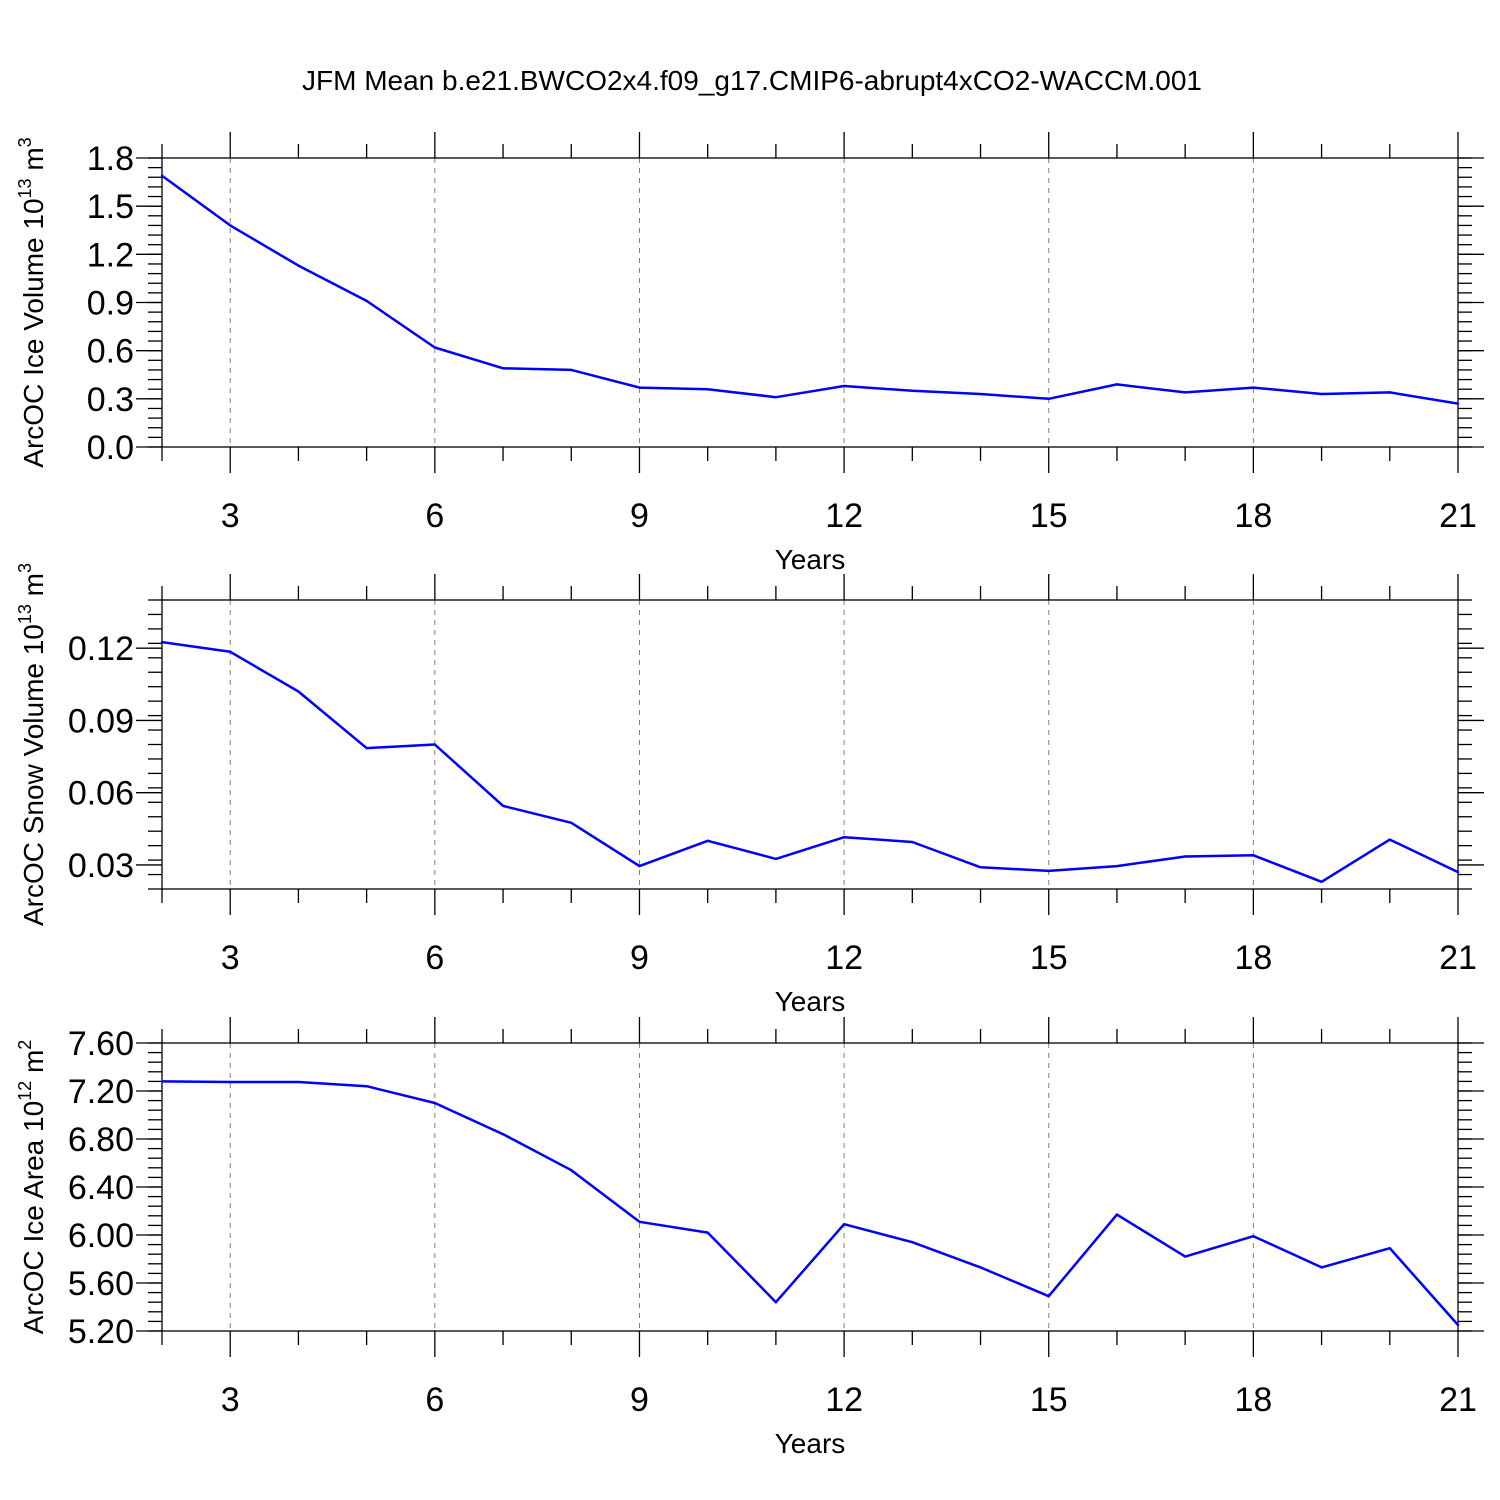 The width and height of the screenshot is (1500, 1500). I want to click on y-axis-label-unit-exponent: 3, so click(25, 568).